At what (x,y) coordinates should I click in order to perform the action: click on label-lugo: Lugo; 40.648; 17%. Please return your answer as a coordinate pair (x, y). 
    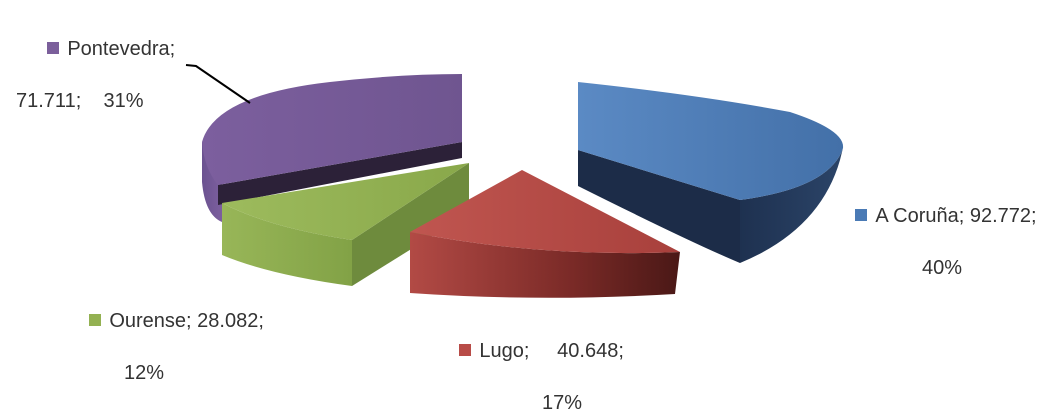
    Looking at the image, I should click on (525, 364).